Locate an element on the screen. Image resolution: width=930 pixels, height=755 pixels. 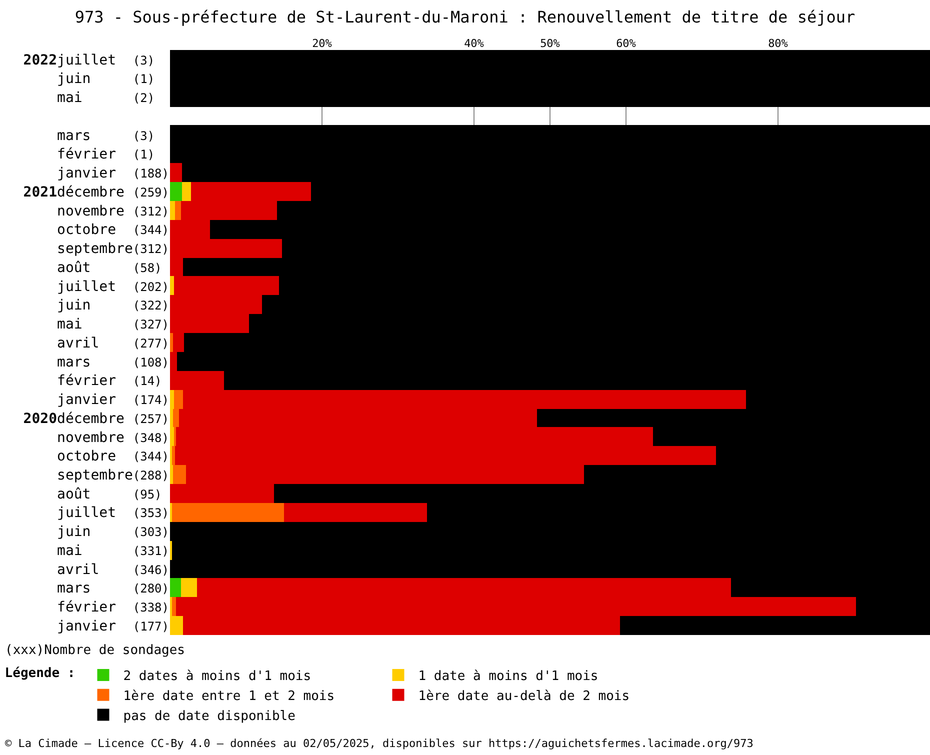
legend-label: pas de date disponible is located at coordinates (209, 716).